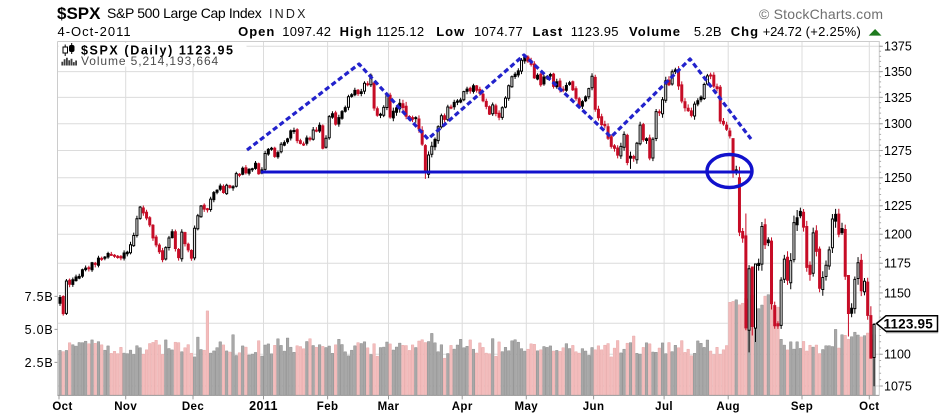 The height and width of the screenshot is (418, 952). Describe the element at coordinates (897, 355) in the screenshot. I see `svg-text: 1100` at that location.